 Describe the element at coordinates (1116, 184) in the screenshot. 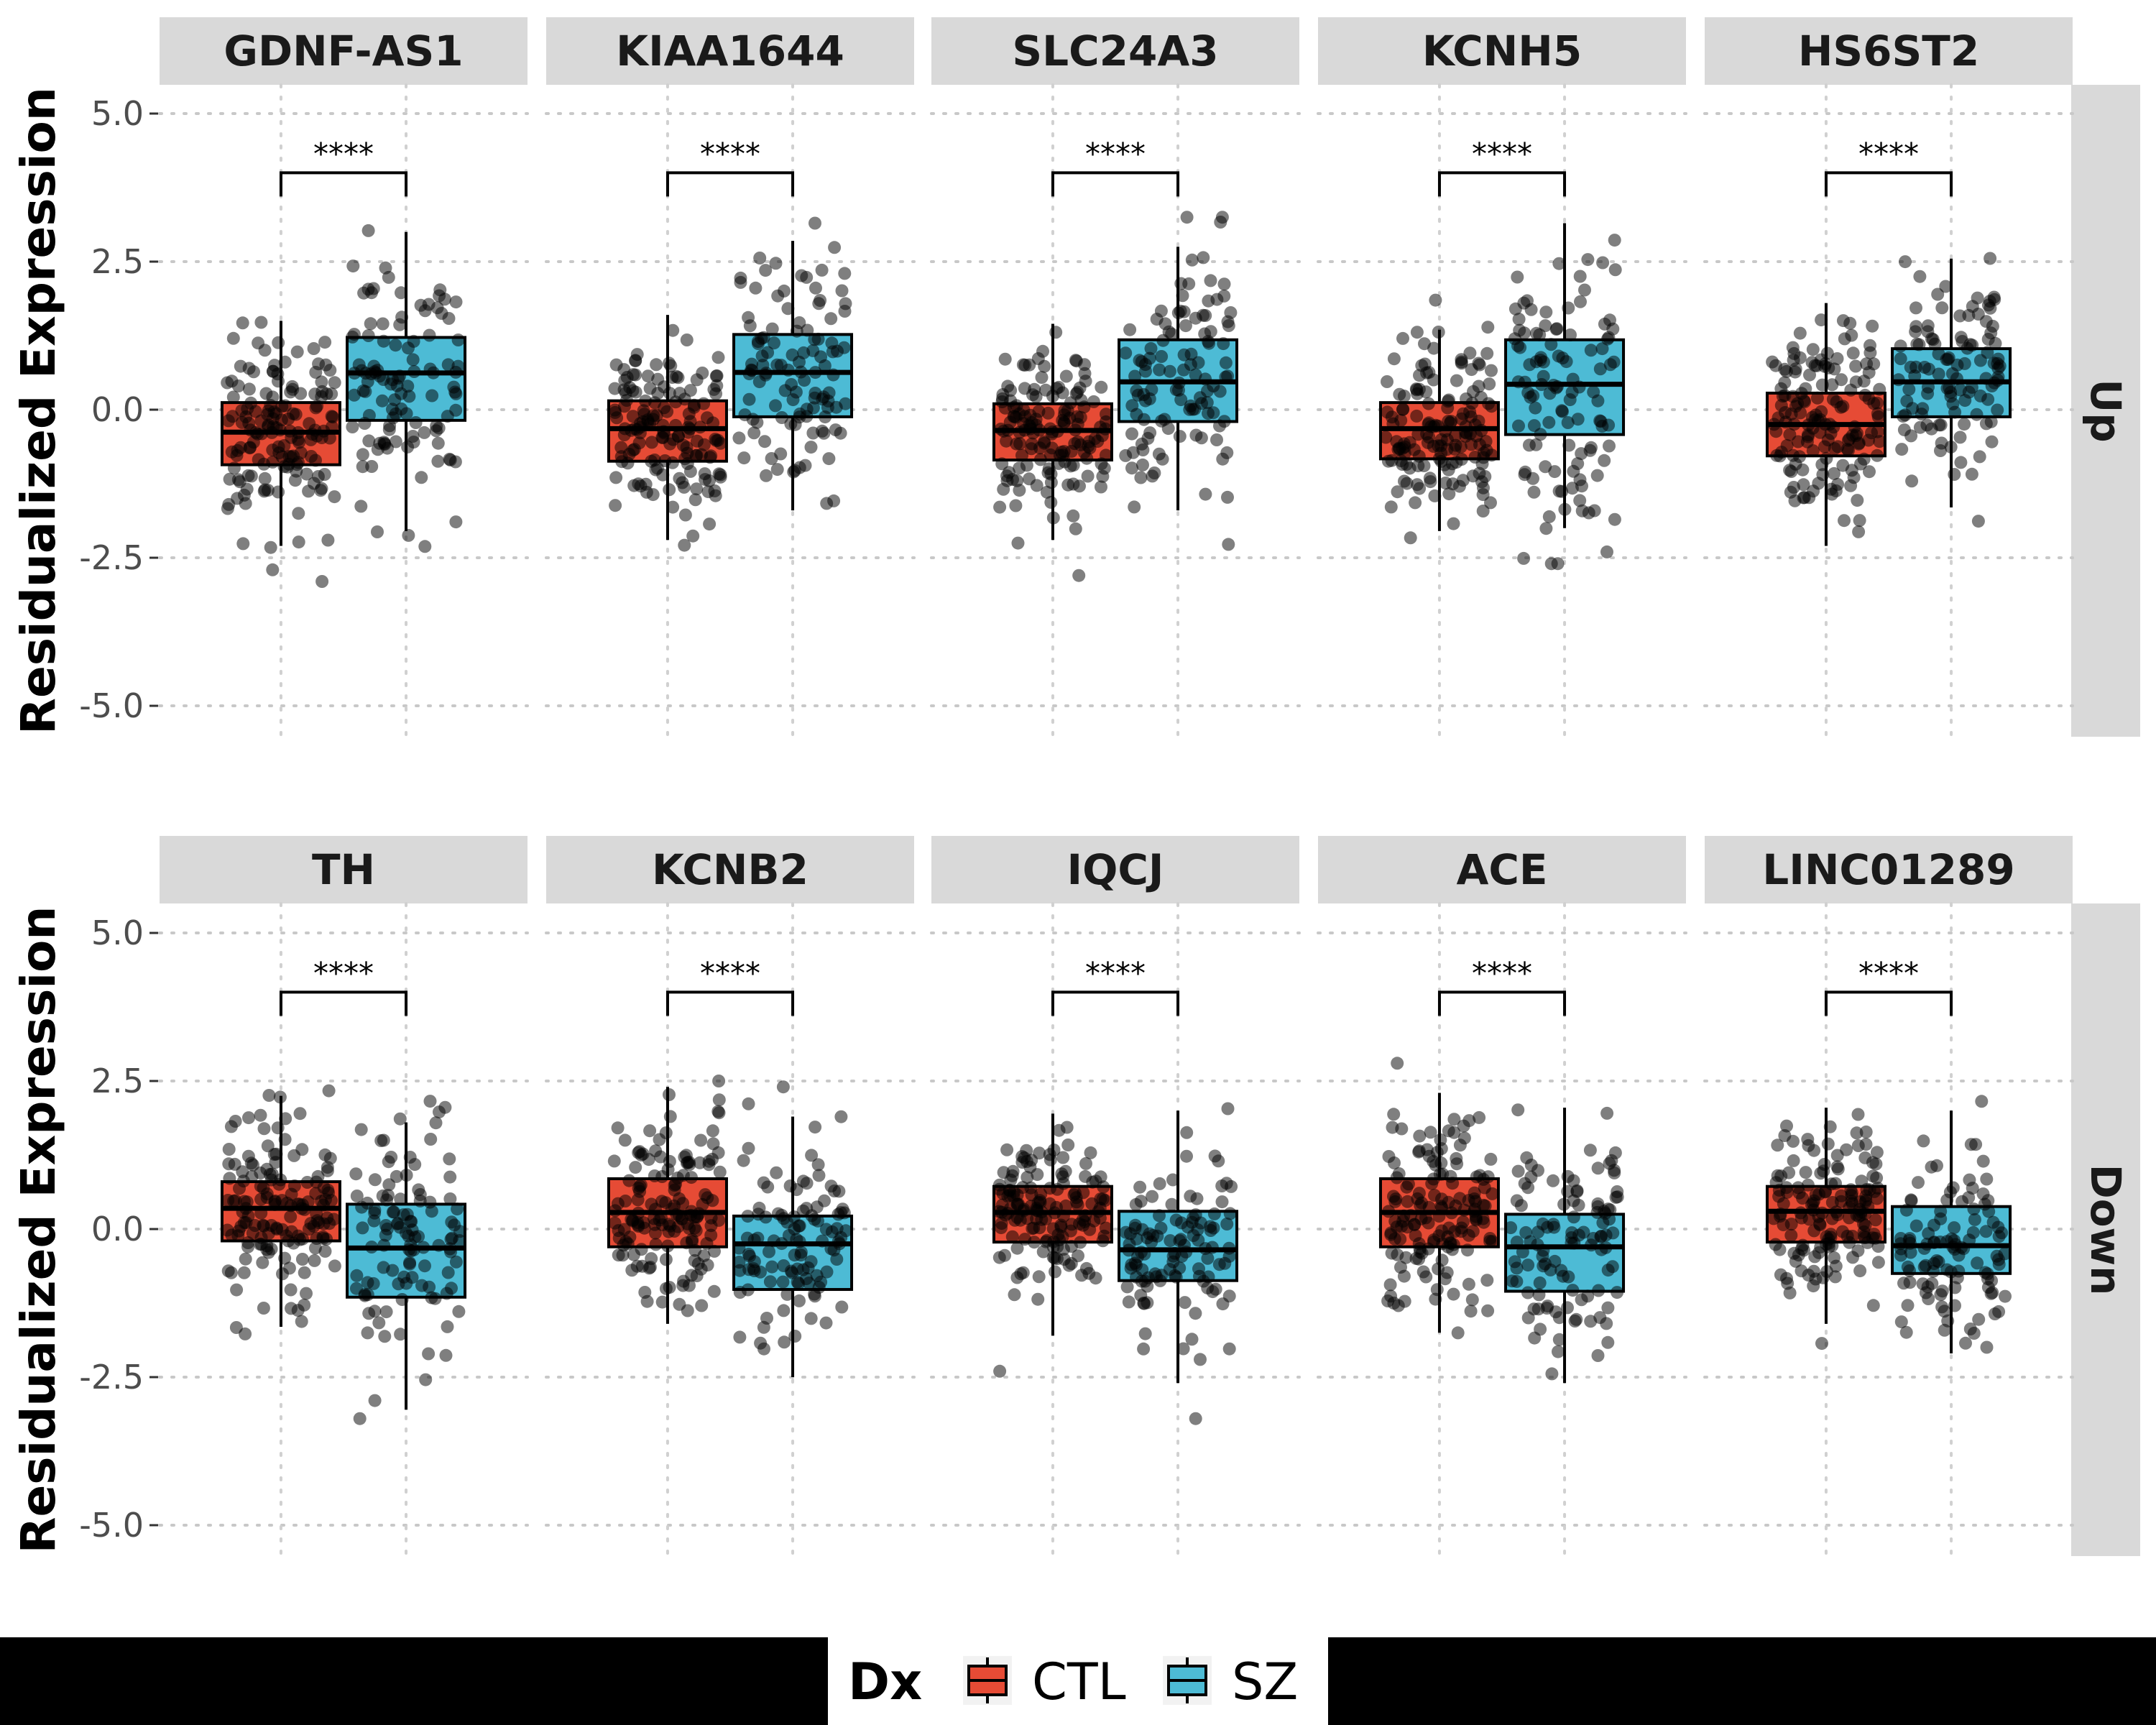

I see `significance-bracket` at that location.